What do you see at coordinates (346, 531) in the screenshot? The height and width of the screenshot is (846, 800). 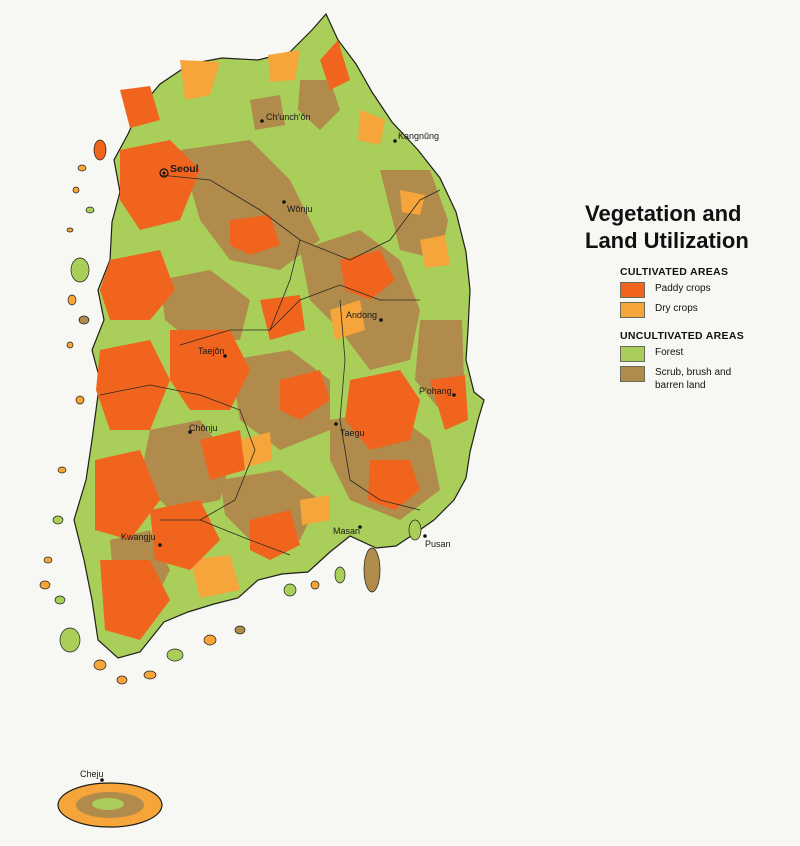 I see `city-masan: Masan` at bounding box center [346, 531].